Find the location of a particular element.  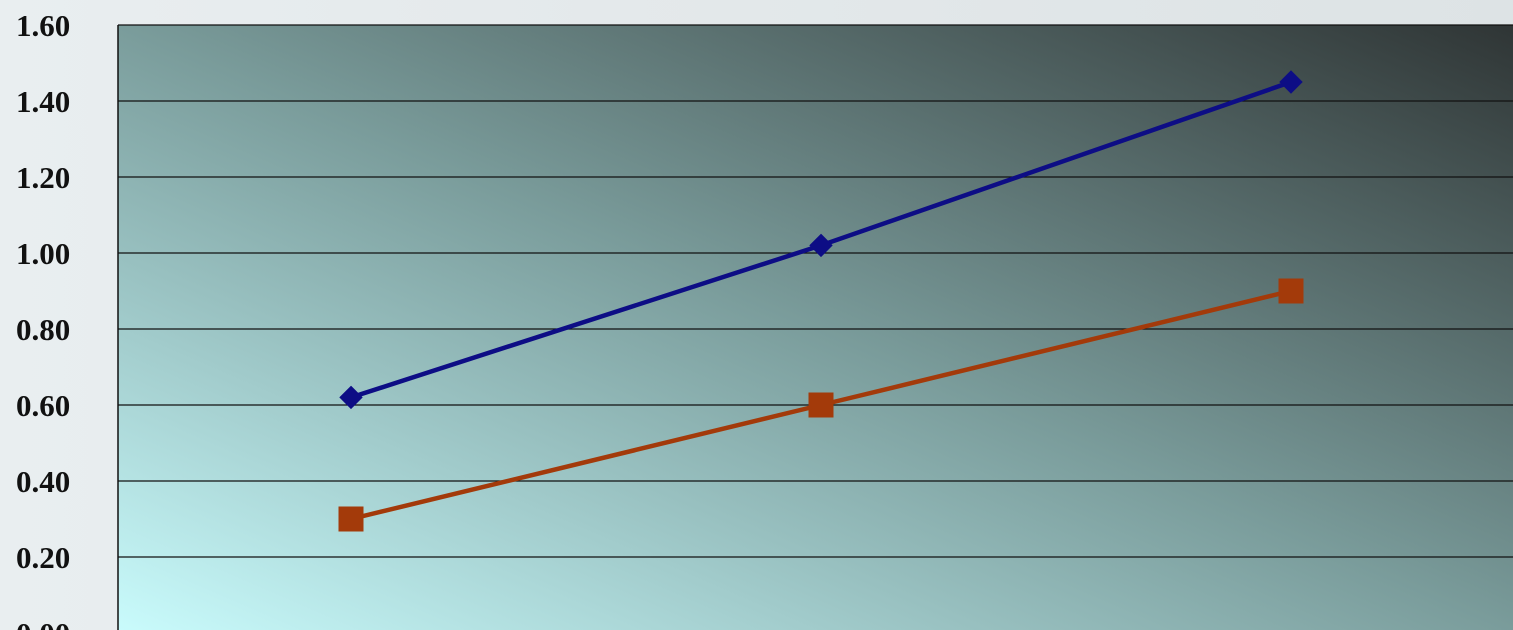

y-tick-label: 0.40 is located at coordinates (43, 481).